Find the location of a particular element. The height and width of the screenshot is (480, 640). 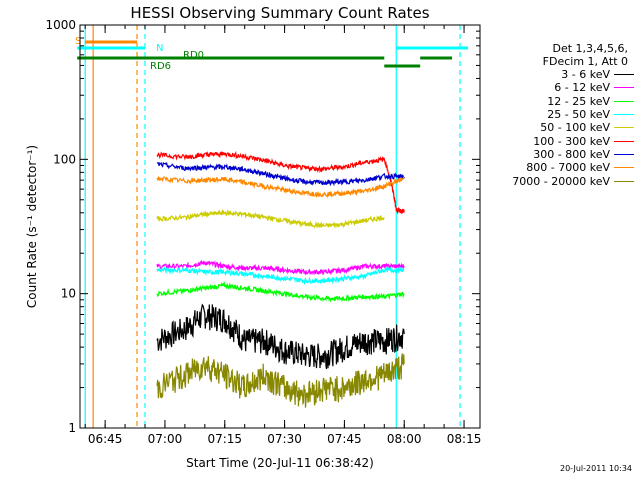

legend-item: 6 - 12 keV is located at coordinates (559, 87).